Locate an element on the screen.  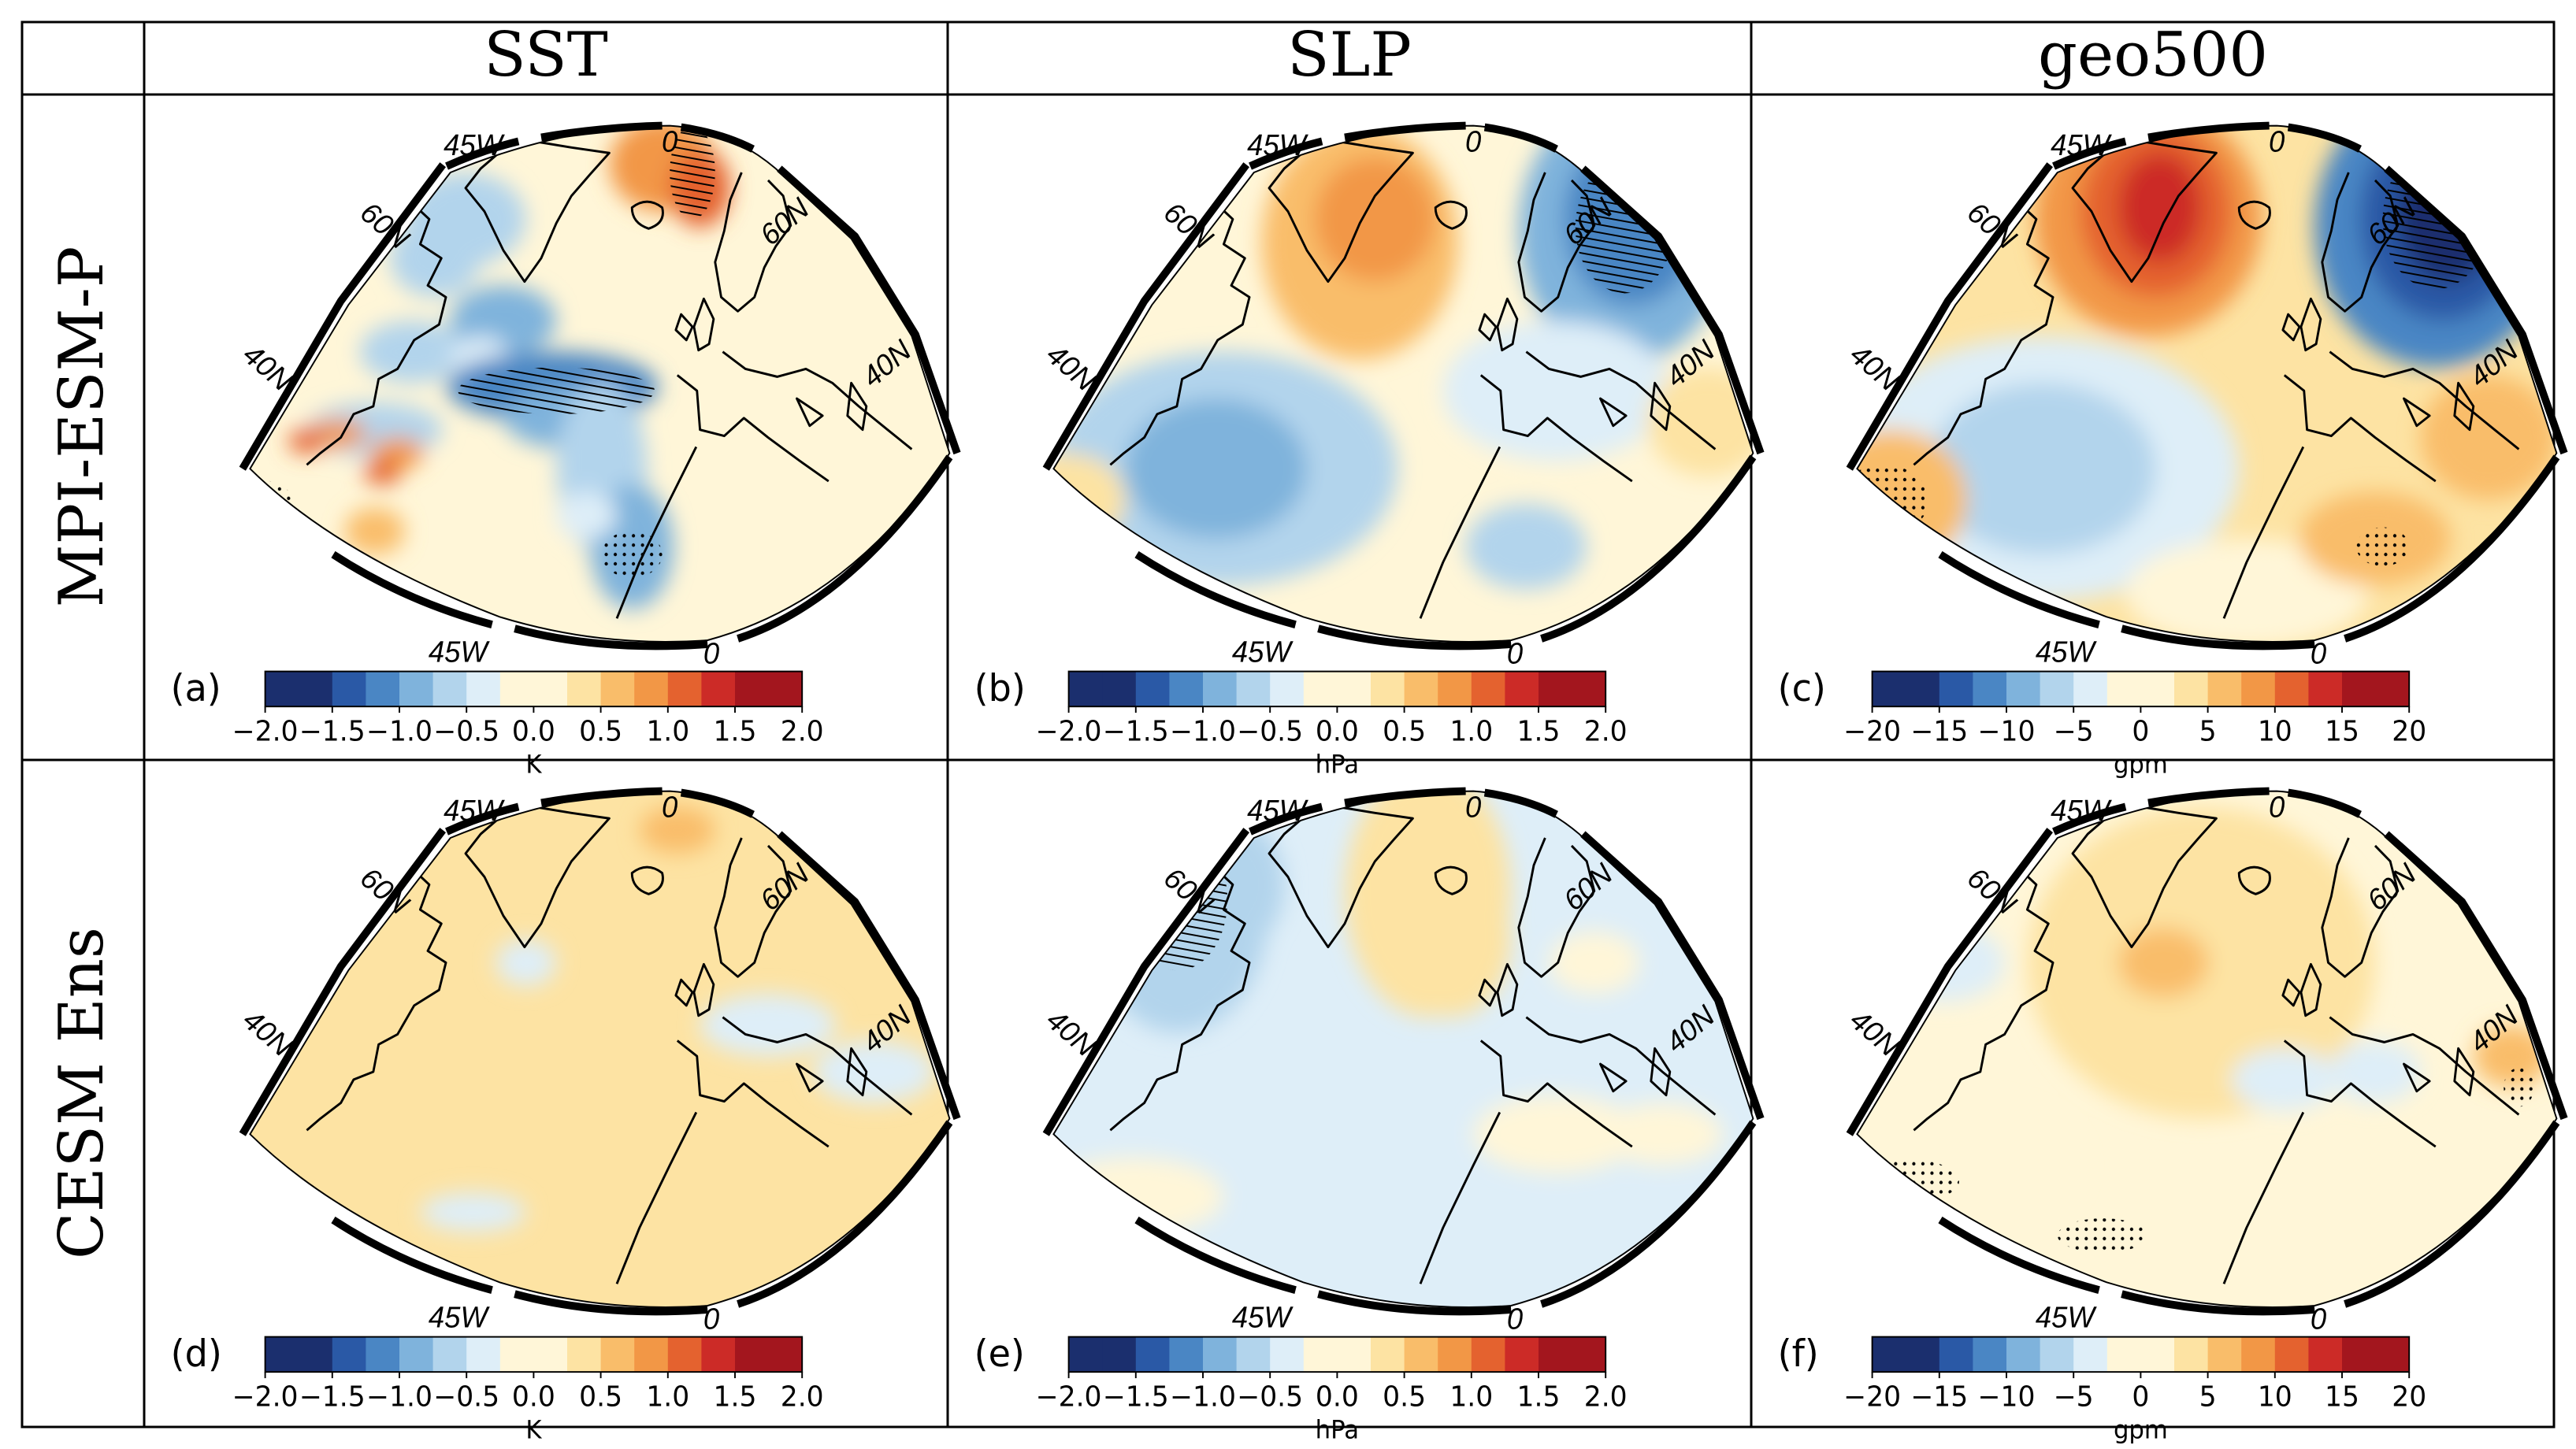
col-header-sst: SST is located at coordinates (546, 55).